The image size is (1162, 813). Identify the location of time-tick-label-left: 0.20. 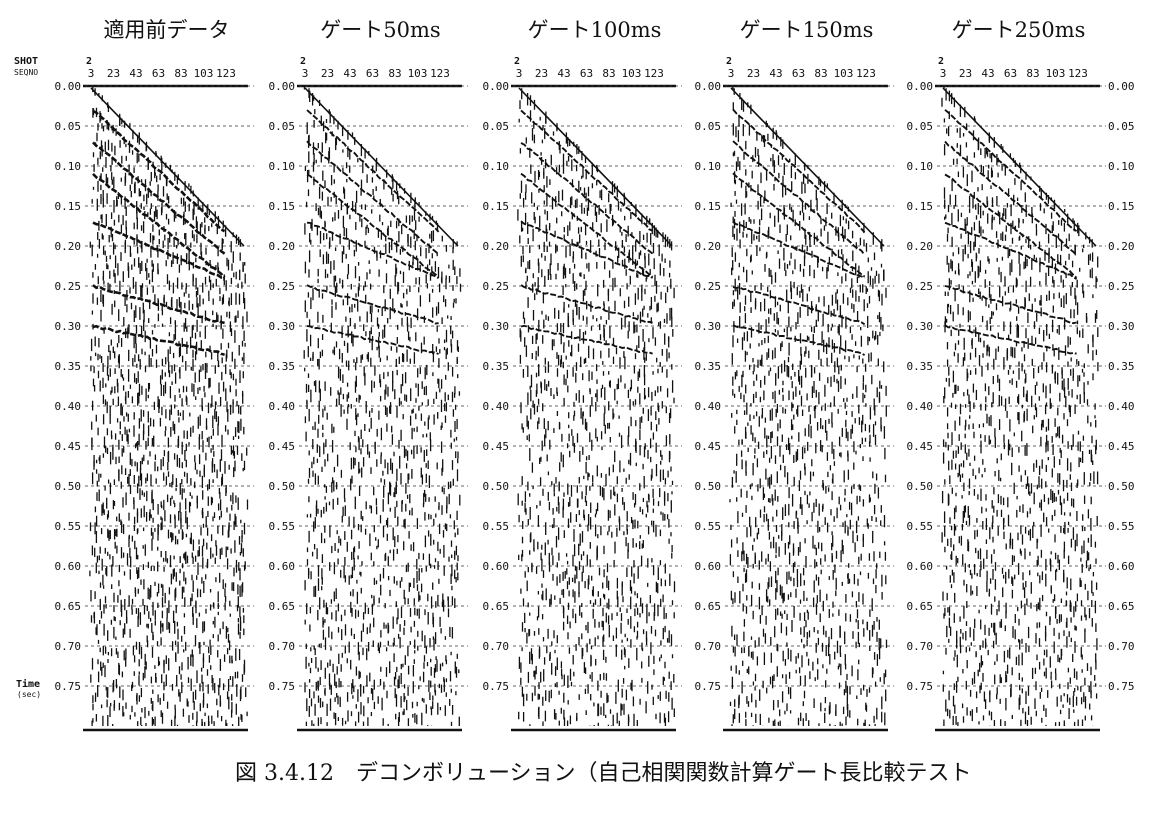
(496, 246).